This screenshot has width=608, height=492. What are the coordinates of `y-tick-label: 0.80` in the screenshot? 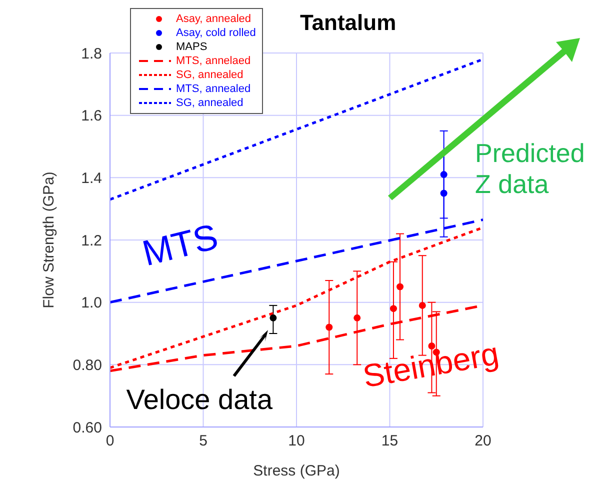 It's located at (87, 365).